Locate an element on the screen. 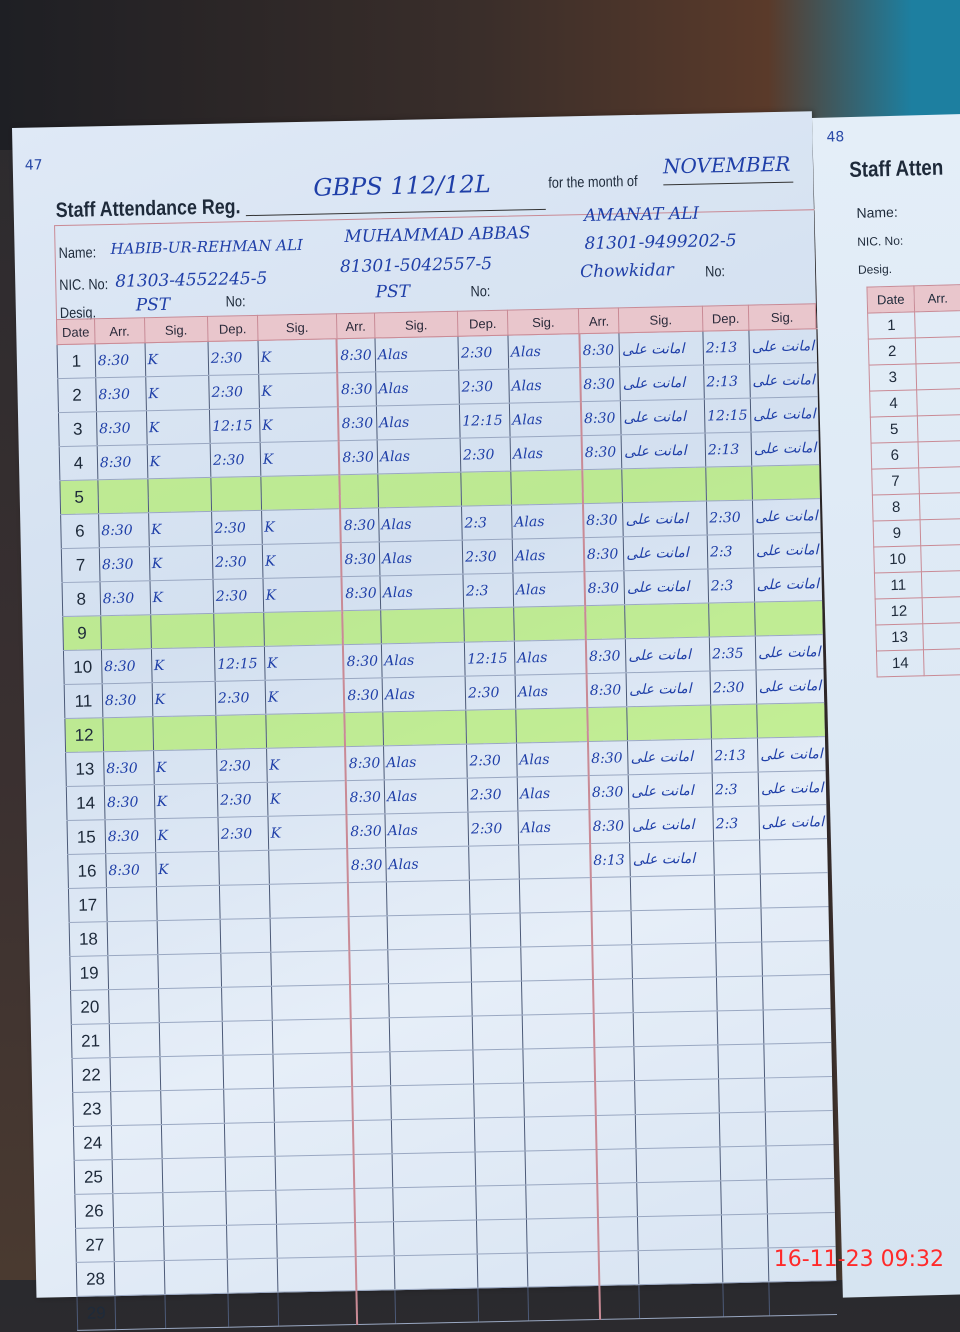 This screenshot has width=960, height=1332. page-number: 48 is located at coordinates (835, 137).